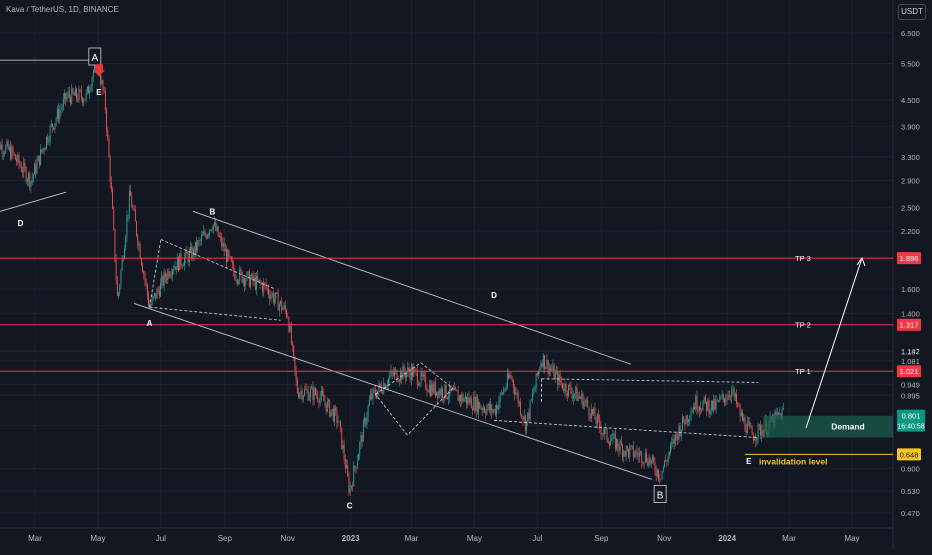 This screenshot has width=932, height=555. Describe the element at coordinates (910, 427) in the screenshot. I see `countdown-label: 16:40:58` at that location.